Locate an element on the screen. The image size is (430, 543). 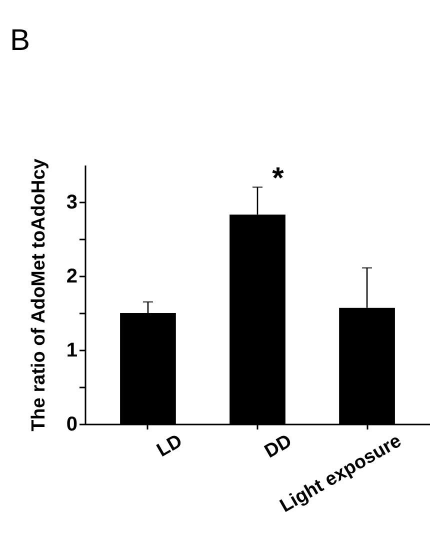
x-tick-label: LD is located at coordinates (170, 446).